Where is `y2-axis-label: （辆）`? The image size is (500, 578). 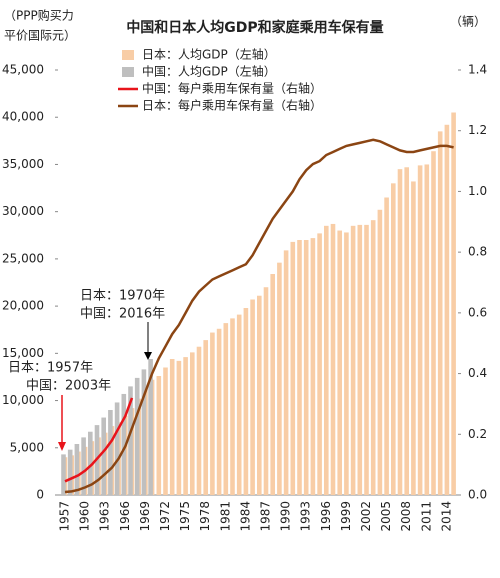 y2-axis-label: （辆） is located at coordinates (468, 22).